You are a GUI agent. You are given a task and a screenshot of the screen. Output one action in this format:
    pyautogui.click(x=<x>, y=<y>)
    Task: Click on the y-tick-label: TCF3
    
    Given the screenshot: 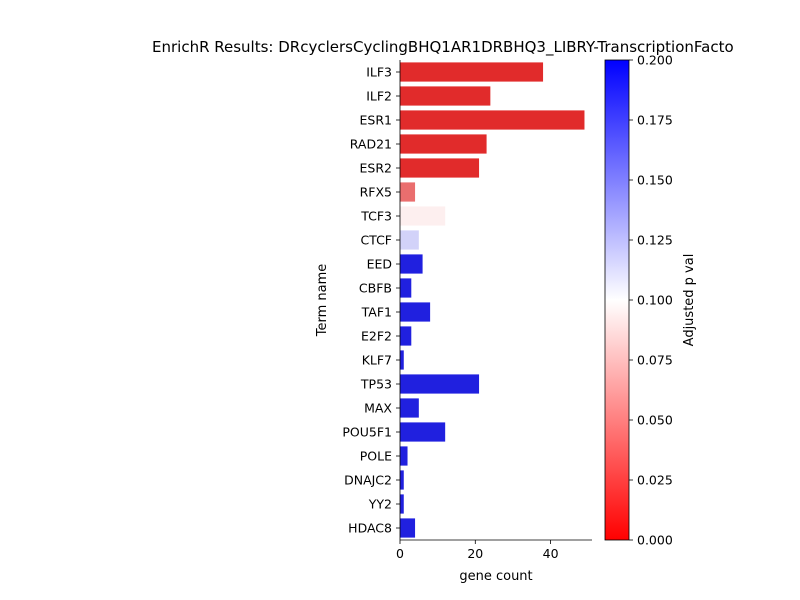 What is the action you would take?
    pyautogui.click(x=376, y=216)
    